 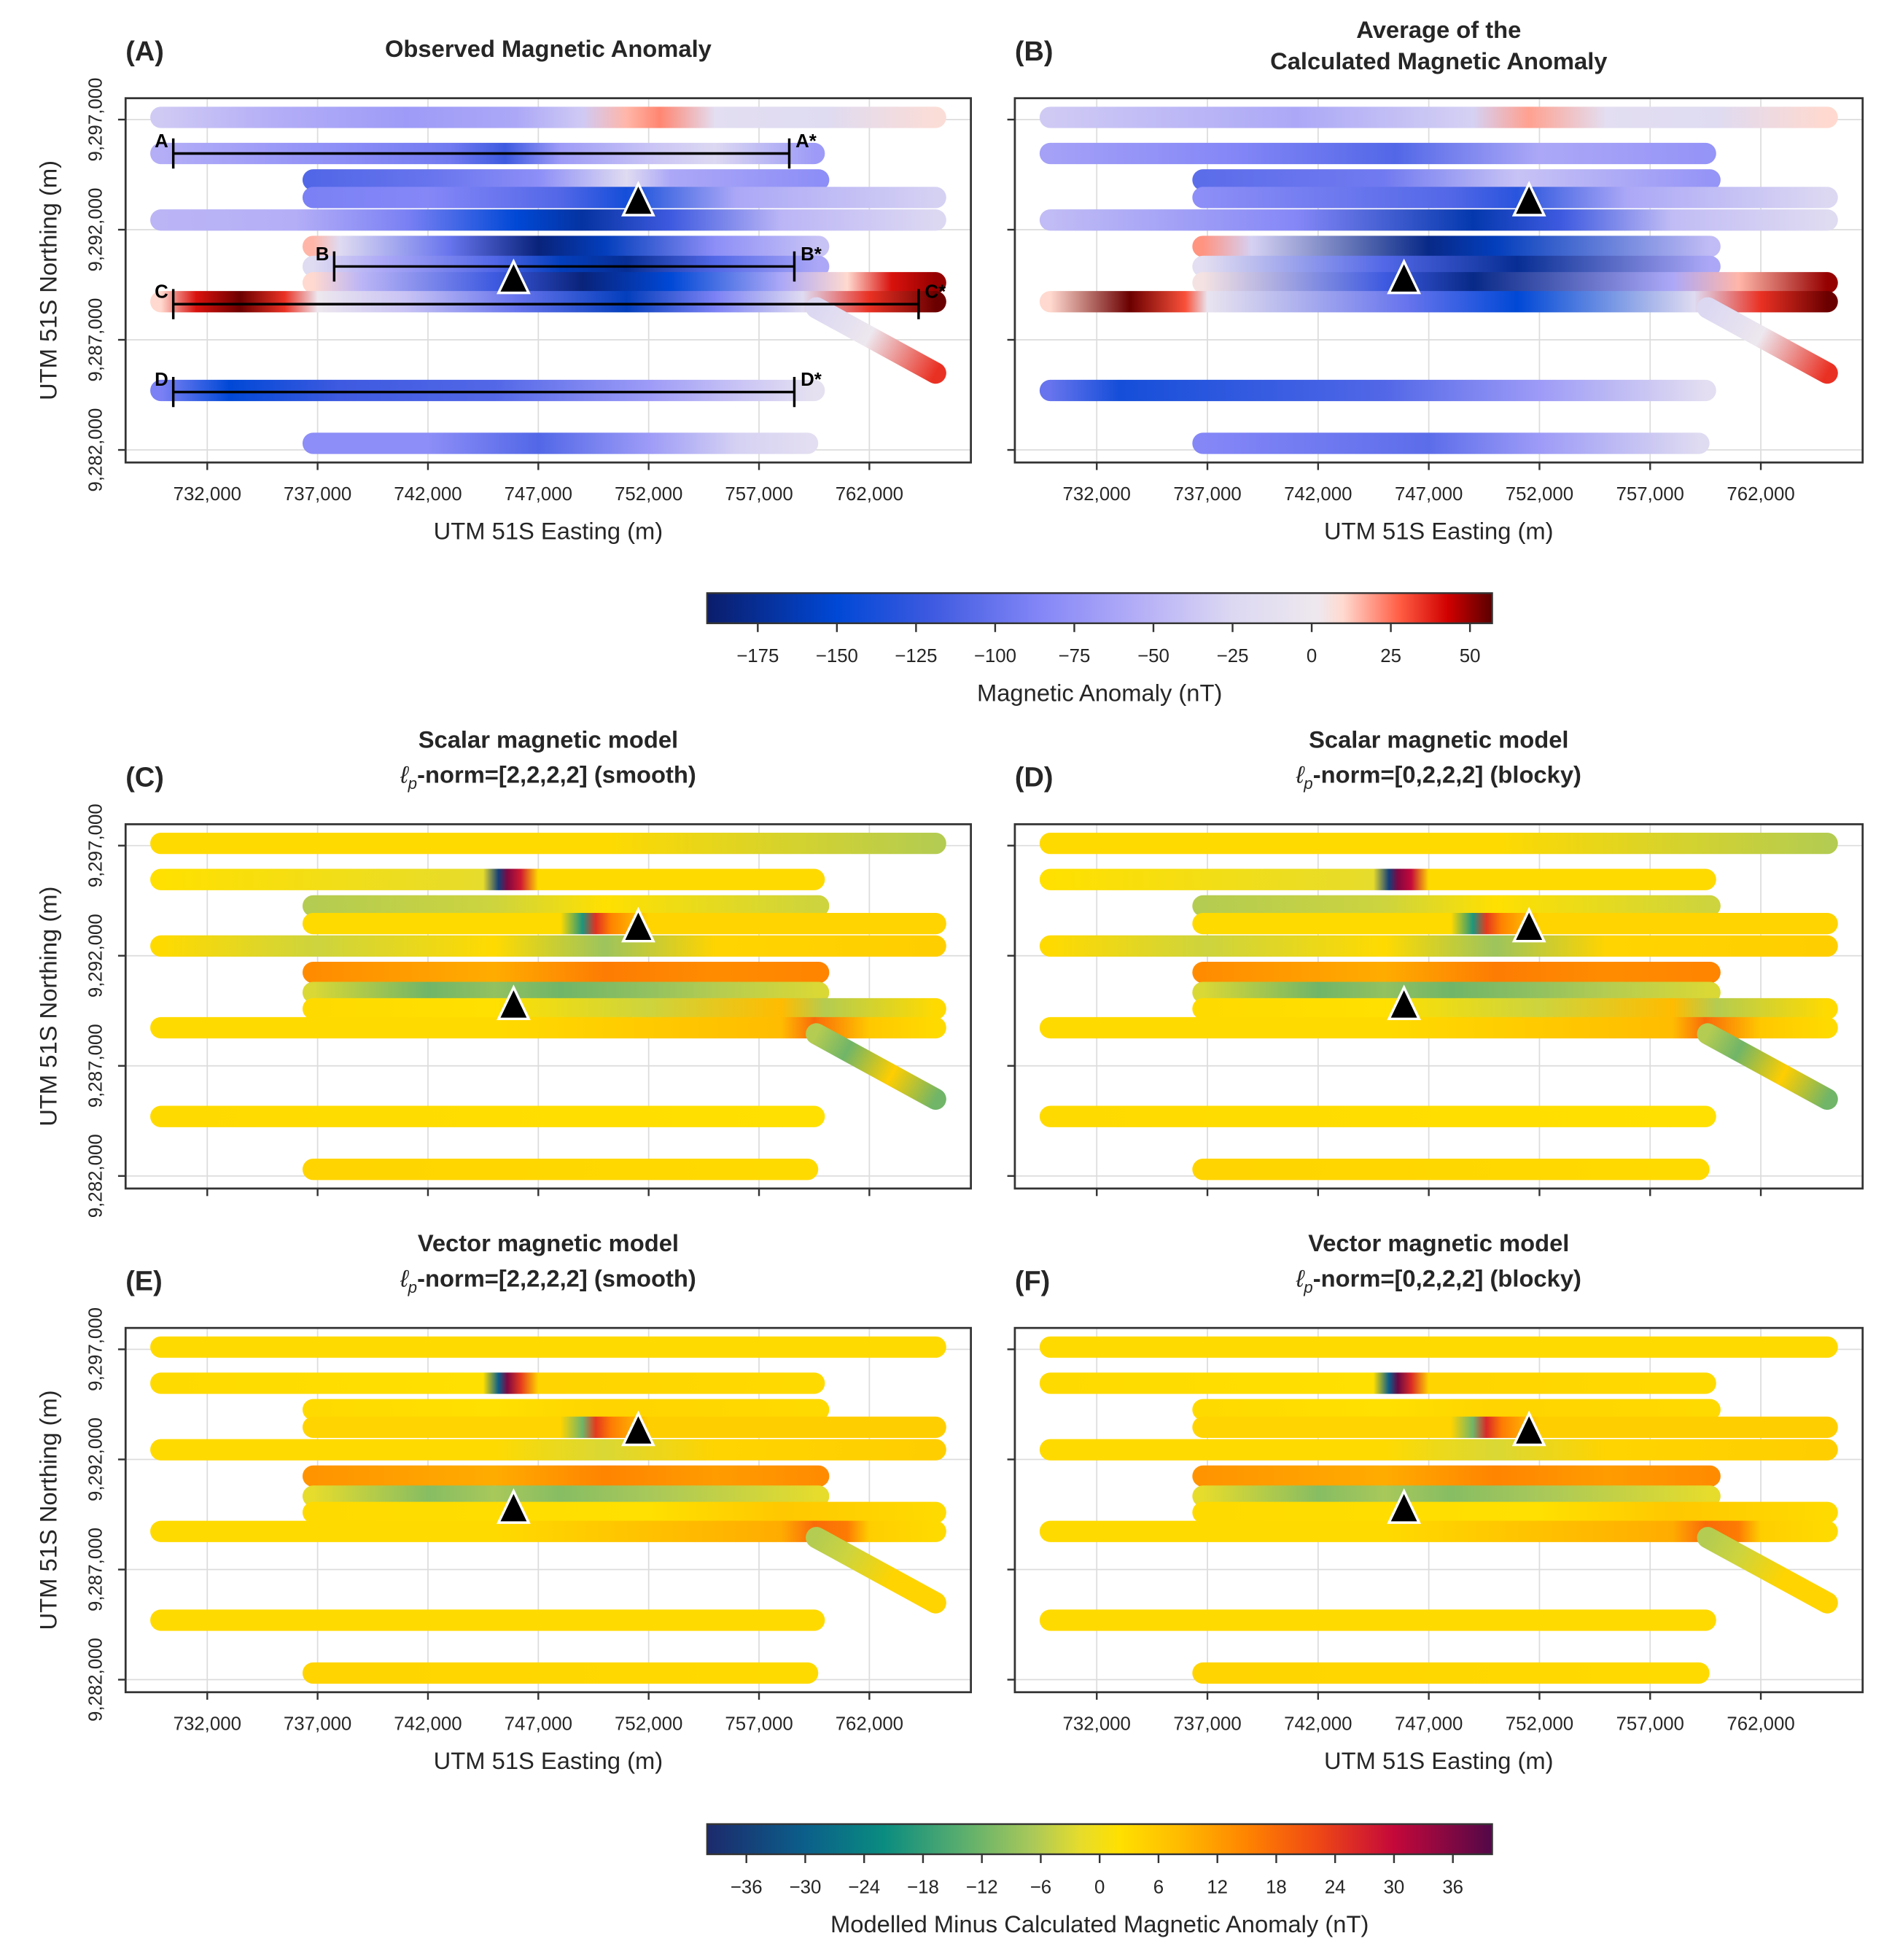 I want to click on profile-line-a: A A*, so click(x=486, y=150).